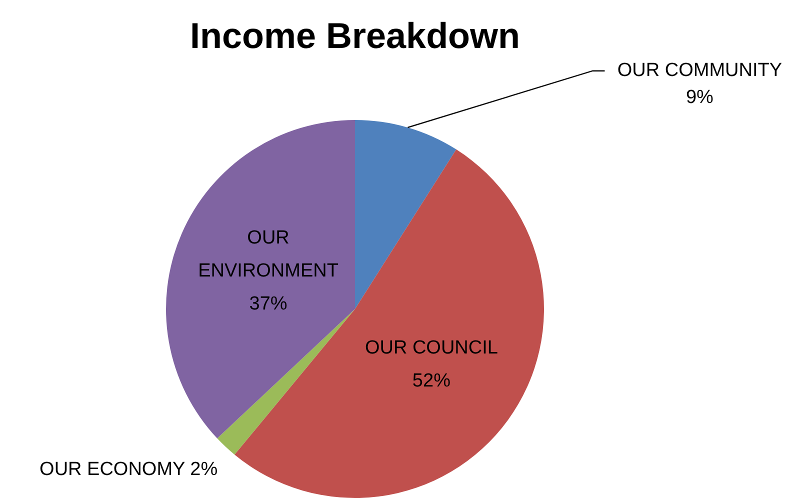  Describe the element at coordinates (129, 469) in the screenshot. I see `slice-label: OUR ECONOMY 2%` at that location.